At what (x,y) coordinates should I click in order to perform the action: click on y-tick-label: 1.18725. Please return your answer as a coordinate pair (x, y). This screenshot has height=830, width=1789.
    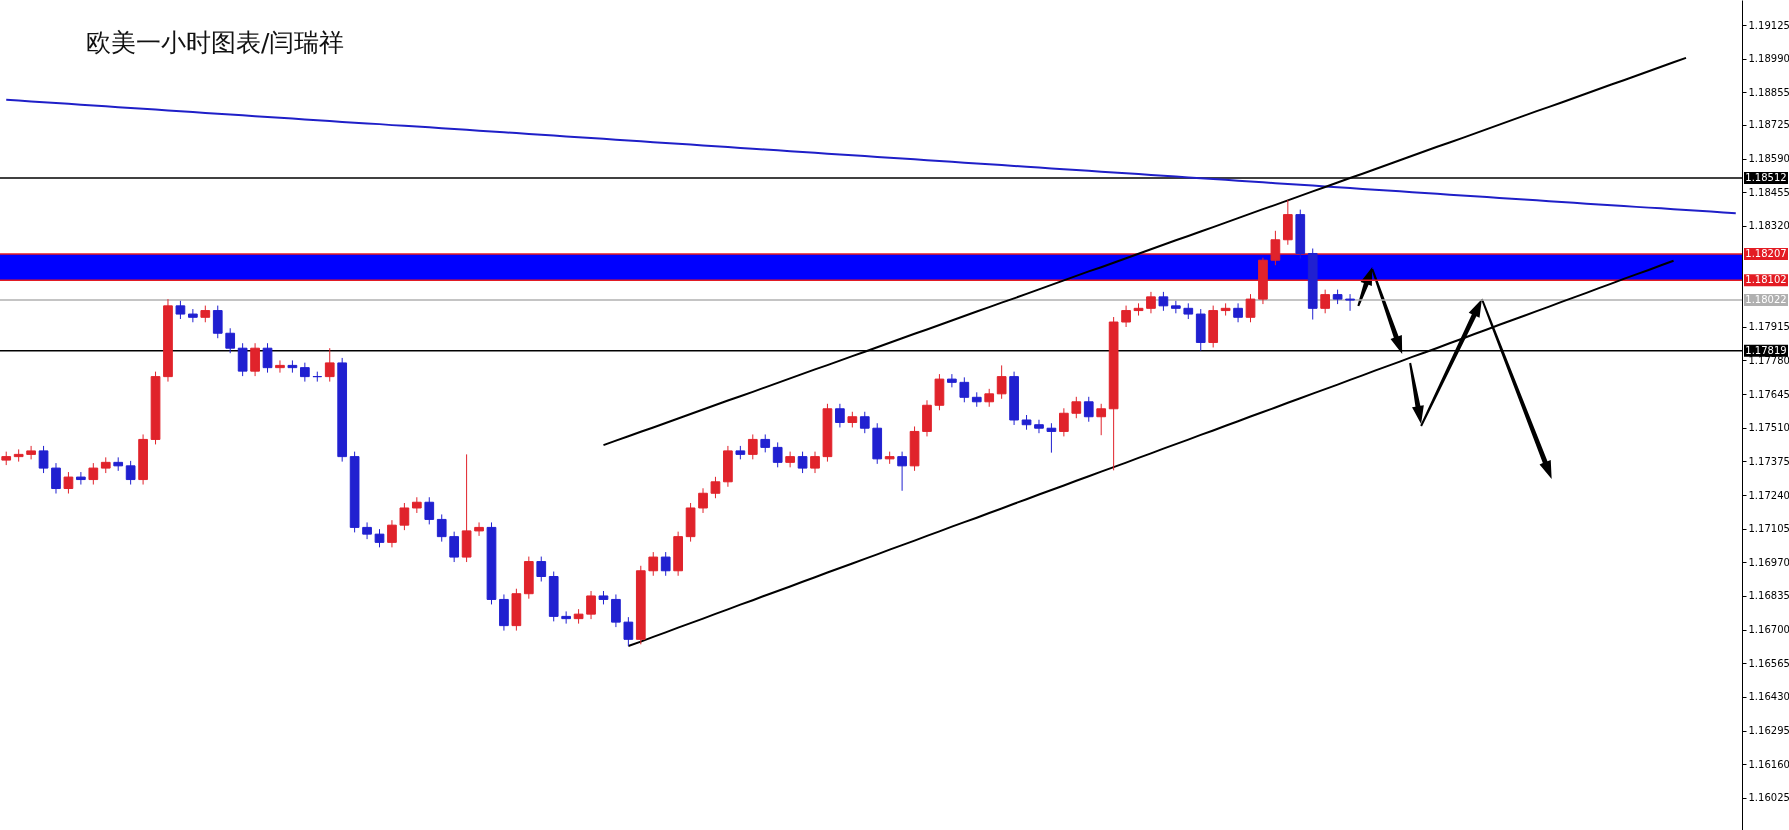
    Looking at the image, I should click on (1768, 125).